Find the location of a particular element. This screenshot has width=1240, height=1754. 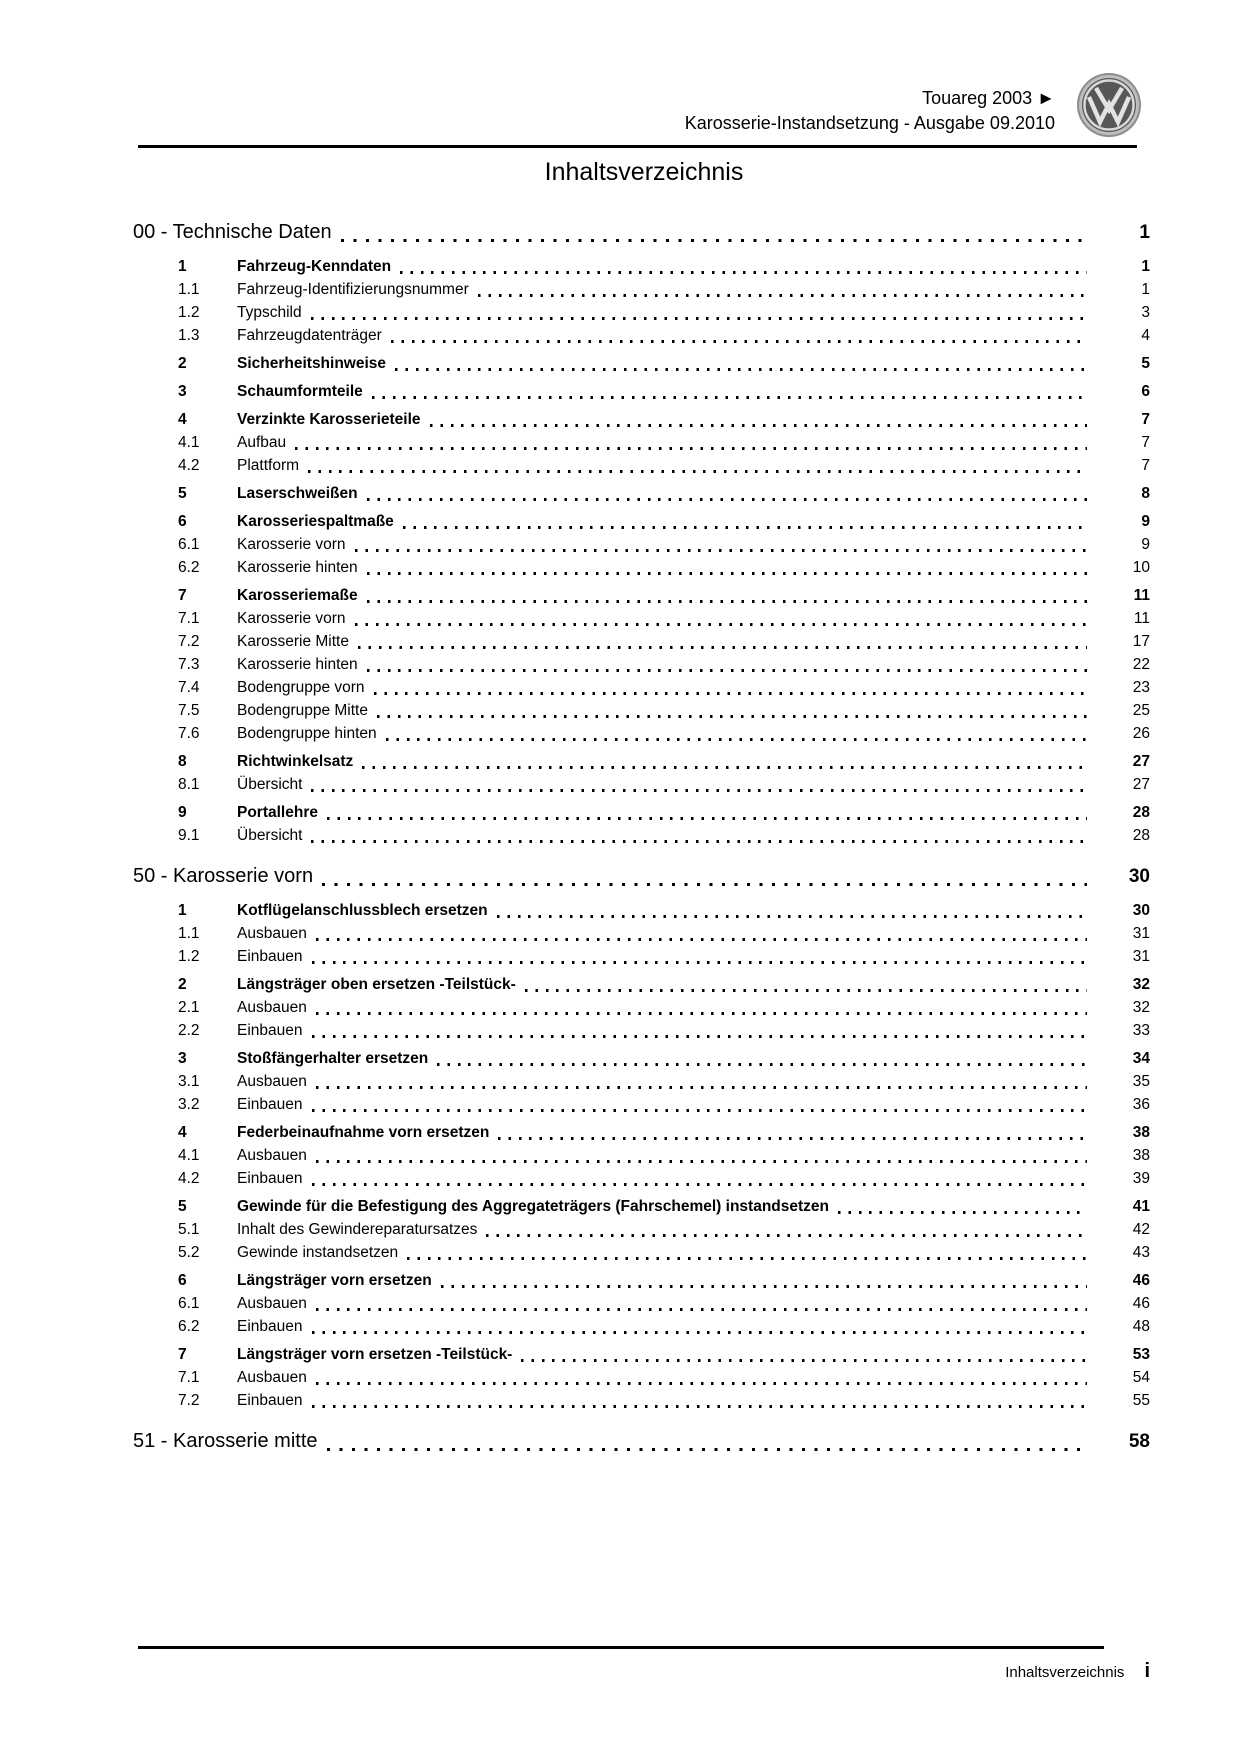

entry-title: Bodengruppe Mitte is located at coordinates (302, 710).